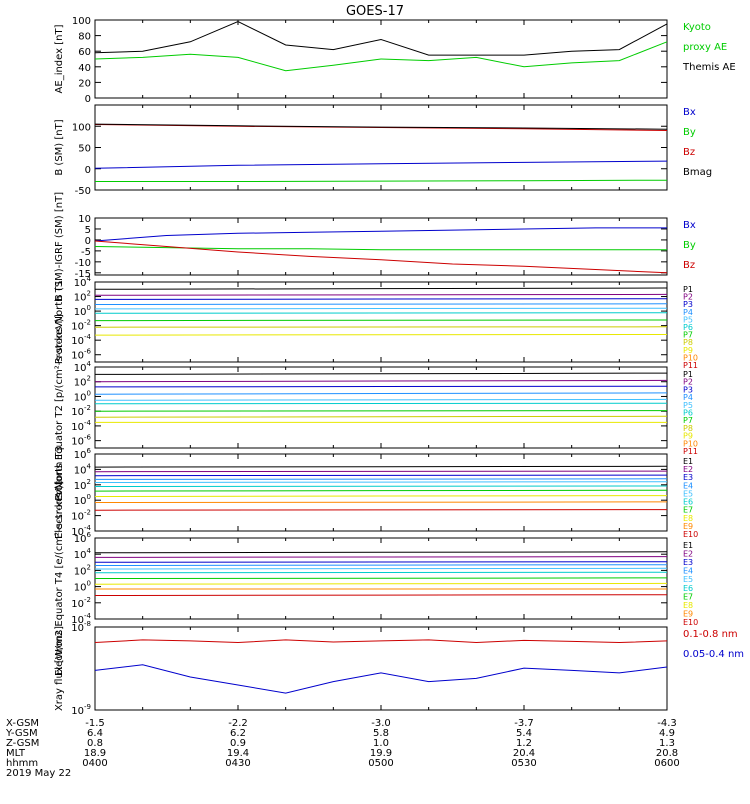  Describe the element at coordinates (666, 763) in the screenshot. I see `orbit-value: 0600` at that location.